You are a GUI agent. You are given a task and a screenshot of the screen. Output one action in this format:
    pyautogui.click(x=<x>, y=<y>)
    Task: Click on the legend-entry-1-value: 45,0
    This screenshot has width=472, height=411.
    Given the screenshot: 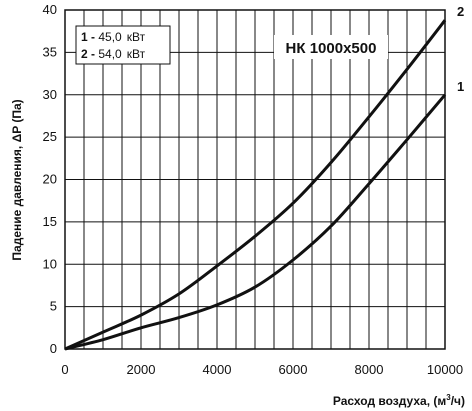 What is the action you would take?
    pyautogui.click(x=110, y=37)
    